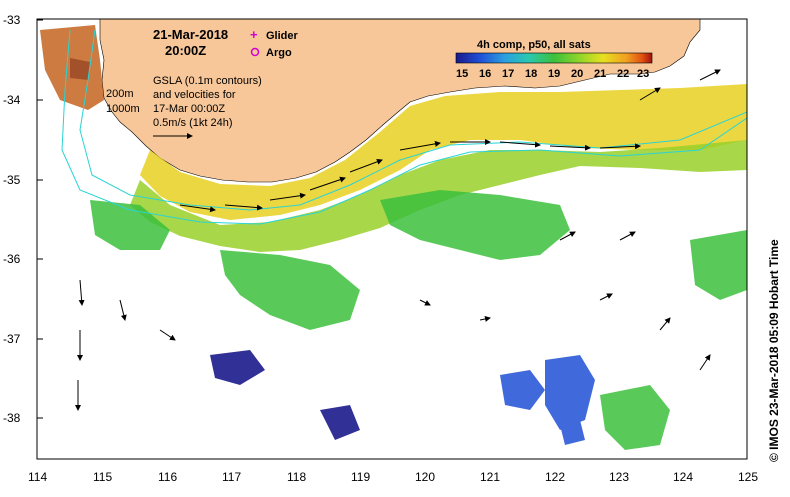 The height and width of the screenshot is (497, 790). I want to click on colorbar-tick-label: 20, so click(577, 74).